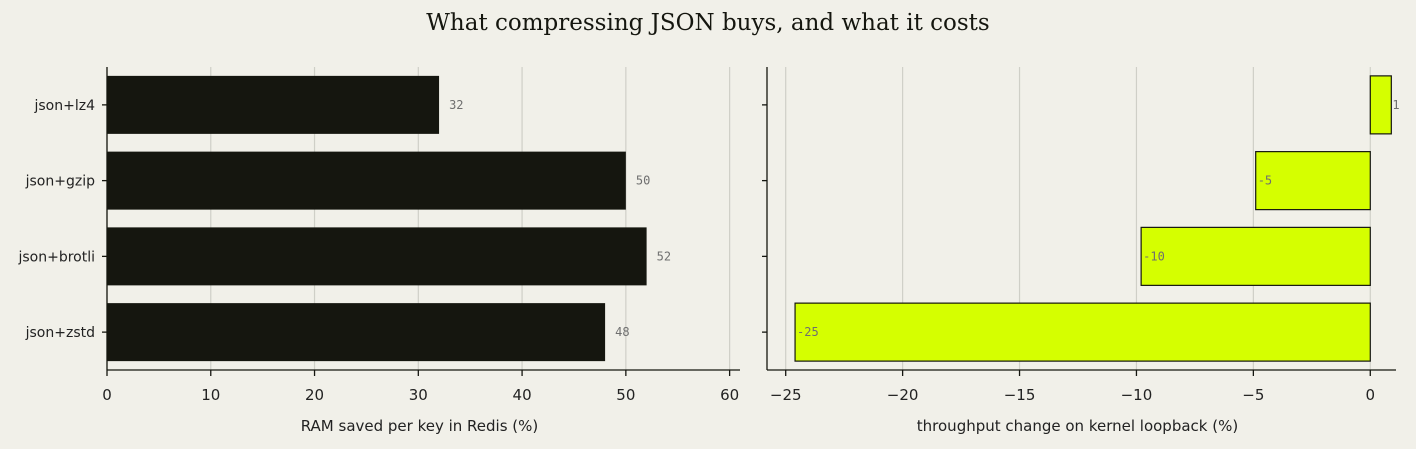 The image size is (1416, 449). What do you see at coordinates (210, 395) in the screenshot?
I see `x-tick-label: 10` at bounding box center [210, 395].